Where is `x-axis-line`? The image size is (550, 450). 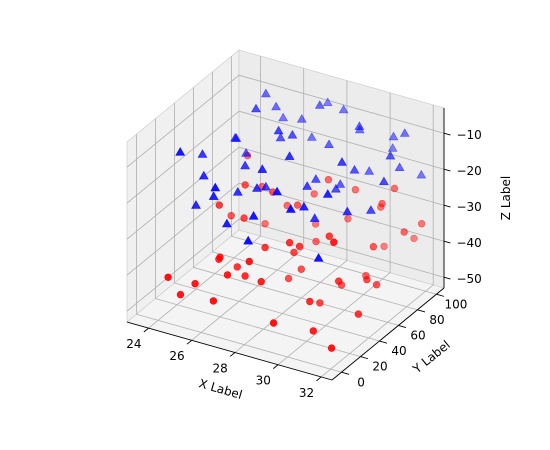
x-axis-line is located at coordinates (229, 351).